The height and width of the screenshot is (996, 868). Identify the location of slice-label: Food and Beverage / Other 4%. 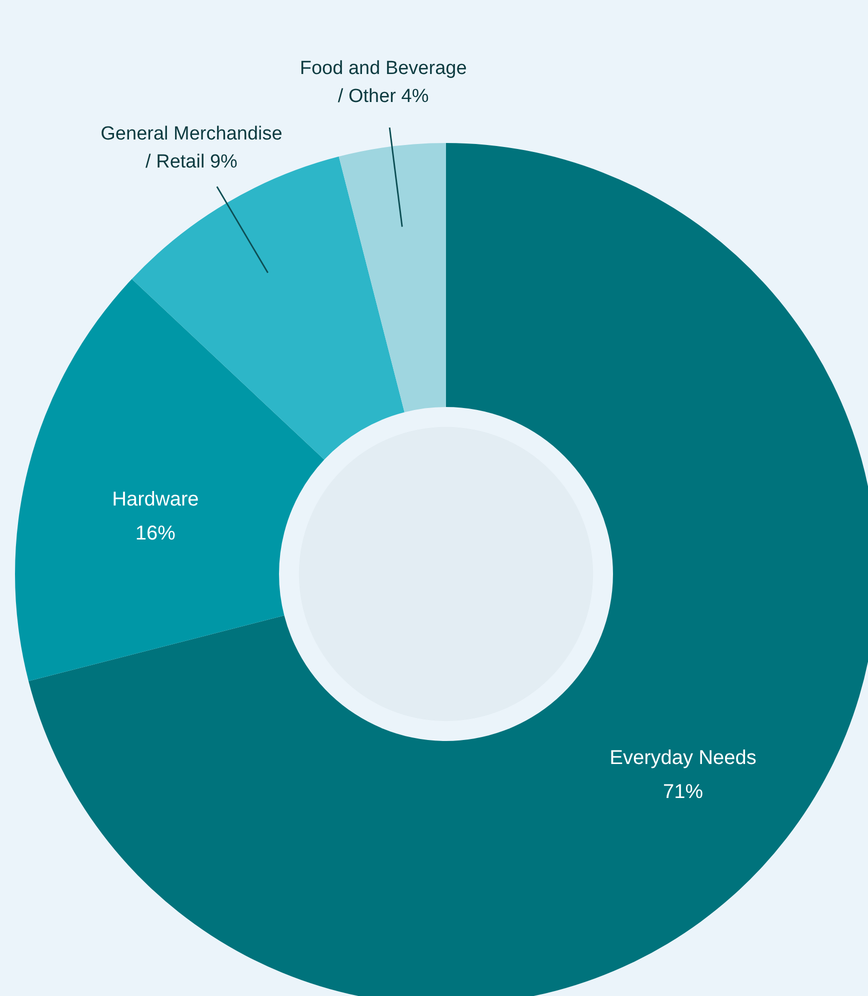
(383, 82).